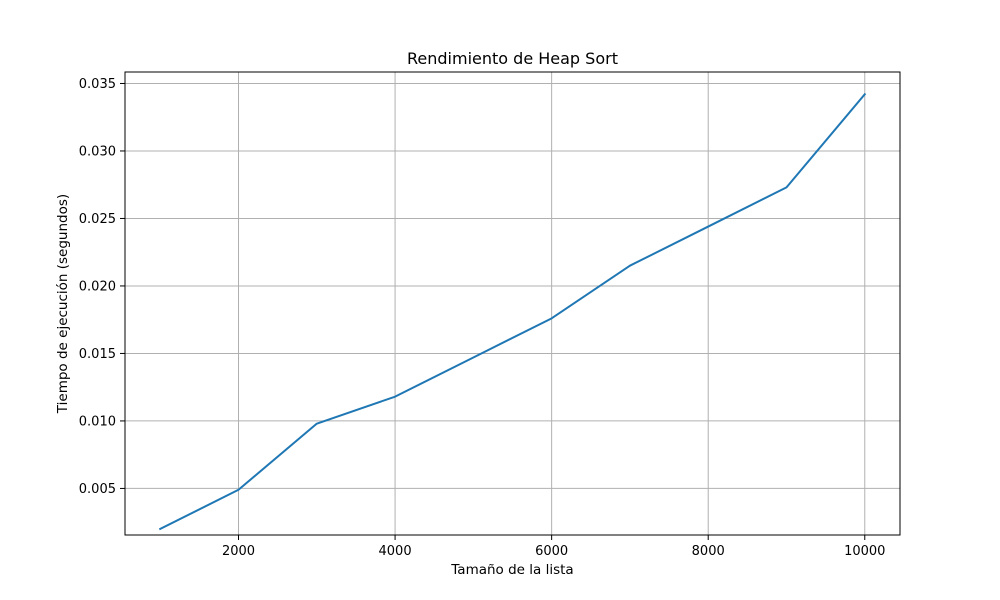 This screenshot has width=1000, height=600. What do you see at coordinates (97, 286) in the screenshot?
I see `y-tick-label: 0.020` at bounding box center [97, 286].